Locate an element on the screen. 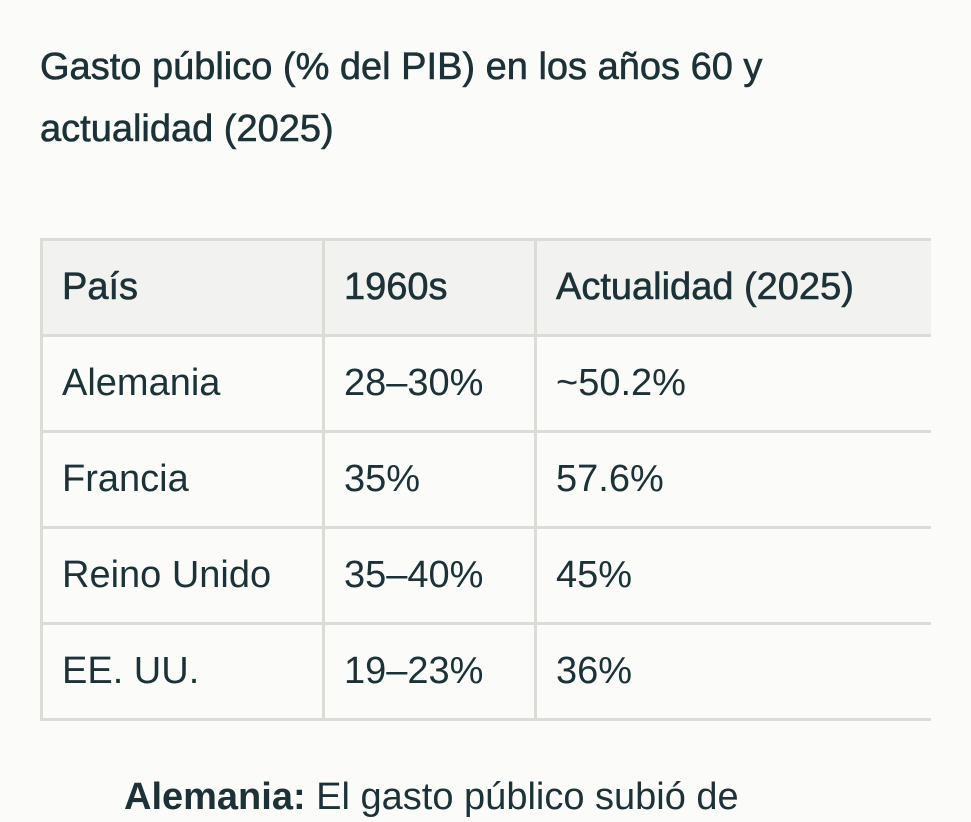 The width and height of the screenshot is (971, 822). header-country: País is located at coordinates (182, 287).